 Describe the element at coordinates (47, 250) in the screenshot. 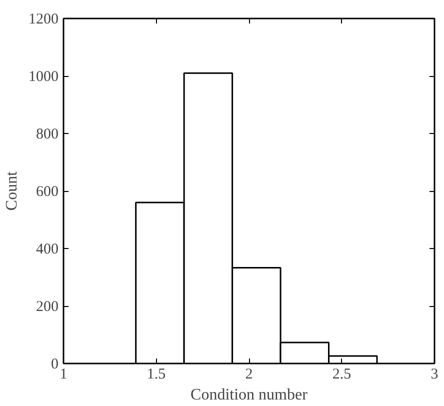

I see `y-tick-label: 400` at that location.